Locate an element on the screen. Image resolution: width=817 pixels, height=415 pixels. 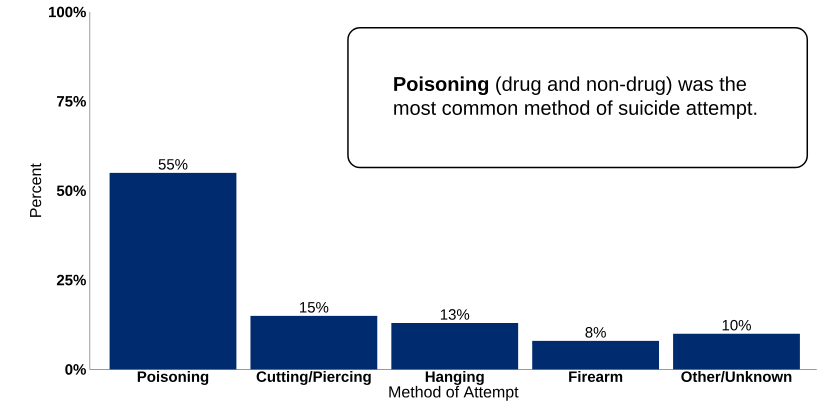
y-tick-label: 0% is located at coordinates (75, 369).